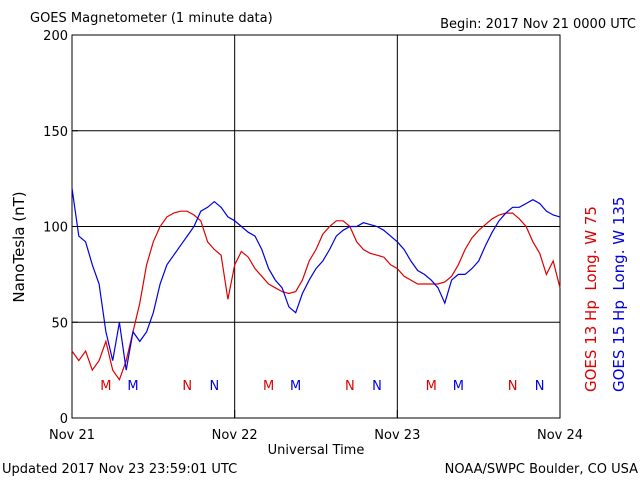 The height and width of the screenshot is (480, 640). I want to click on y-tick-label: 200, so click(55, 36).